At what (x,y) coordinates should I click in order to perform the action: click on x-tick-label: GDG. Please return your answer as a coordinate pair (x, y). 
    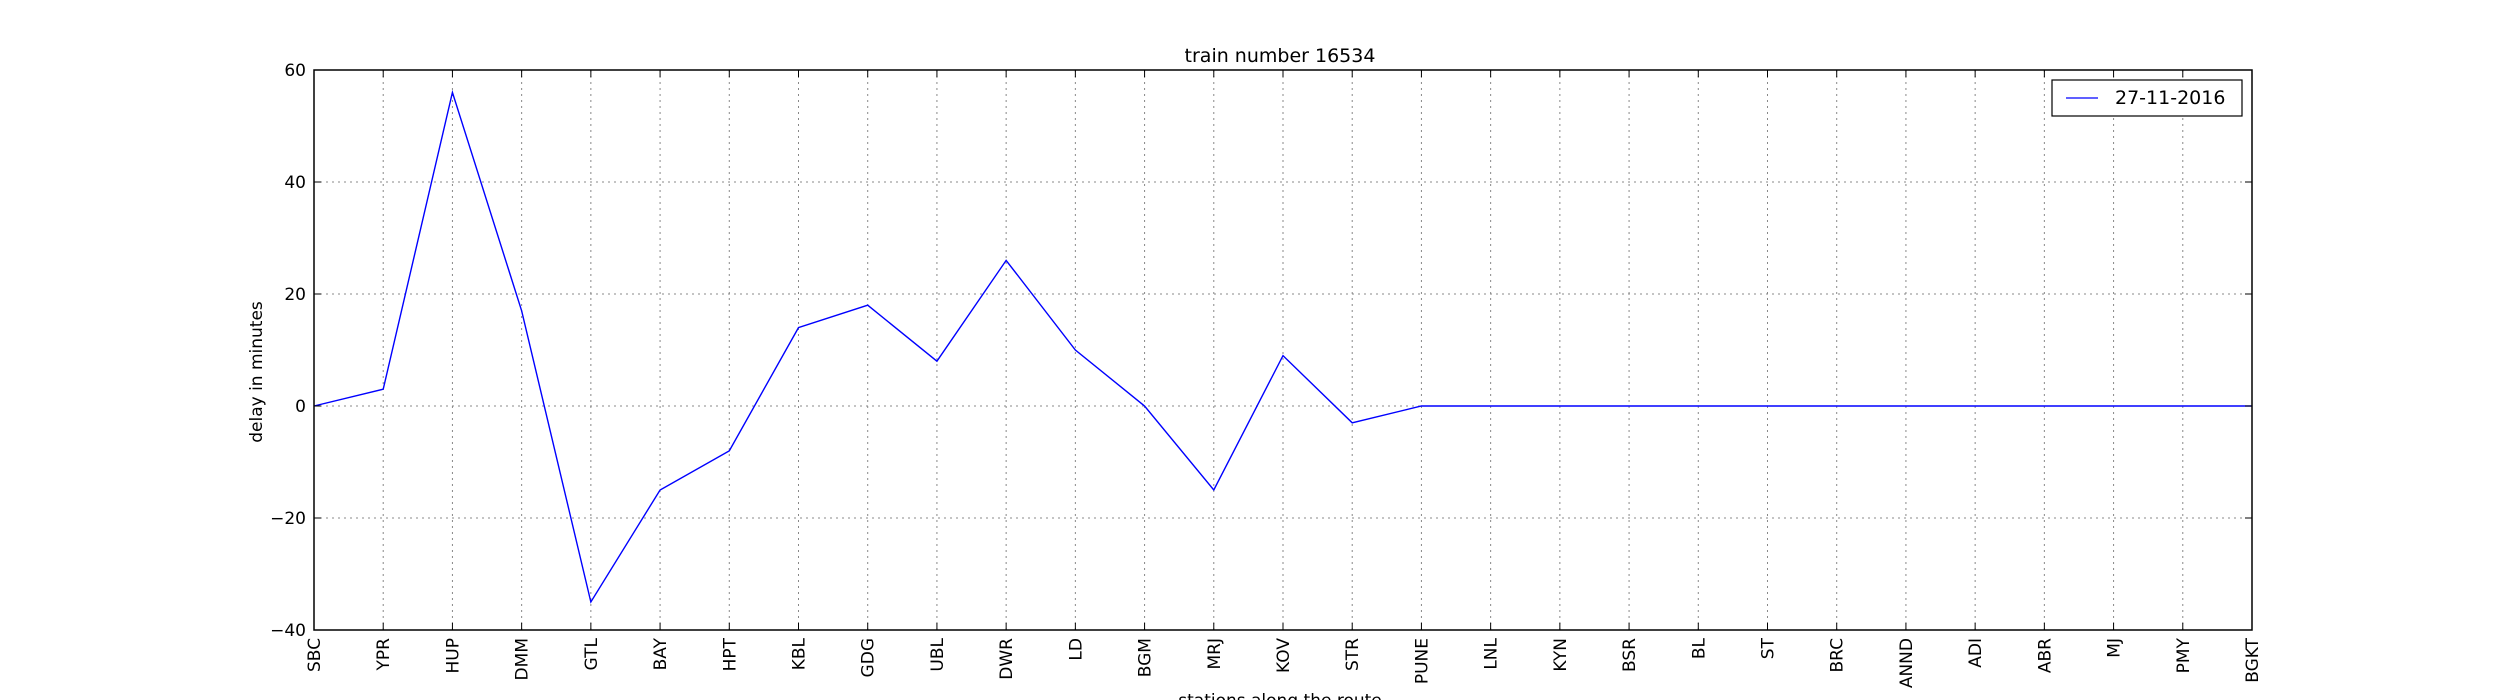
    Looking at the image, I should click on (869, 657).